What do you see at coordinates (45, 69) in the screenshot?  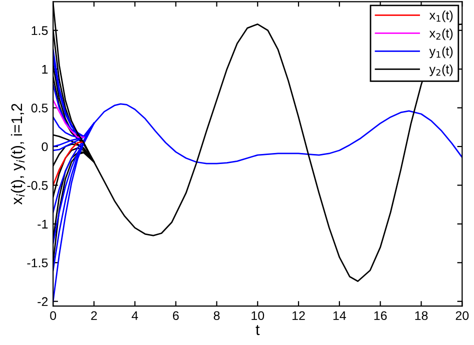 I see `y-tick-label: 1` at bounding box center [45, 69].